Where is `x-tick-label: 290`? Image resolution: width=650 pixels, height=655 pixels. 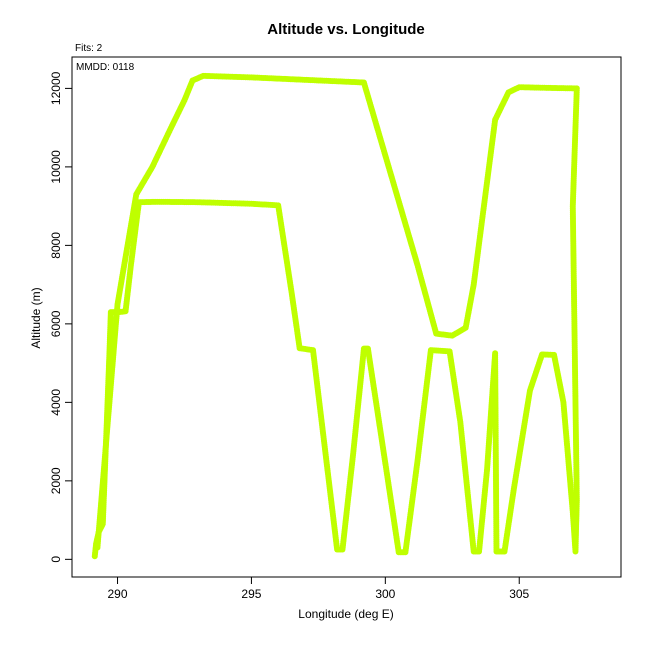
x-tick-label: 290 is located at coordinates (118, 594).